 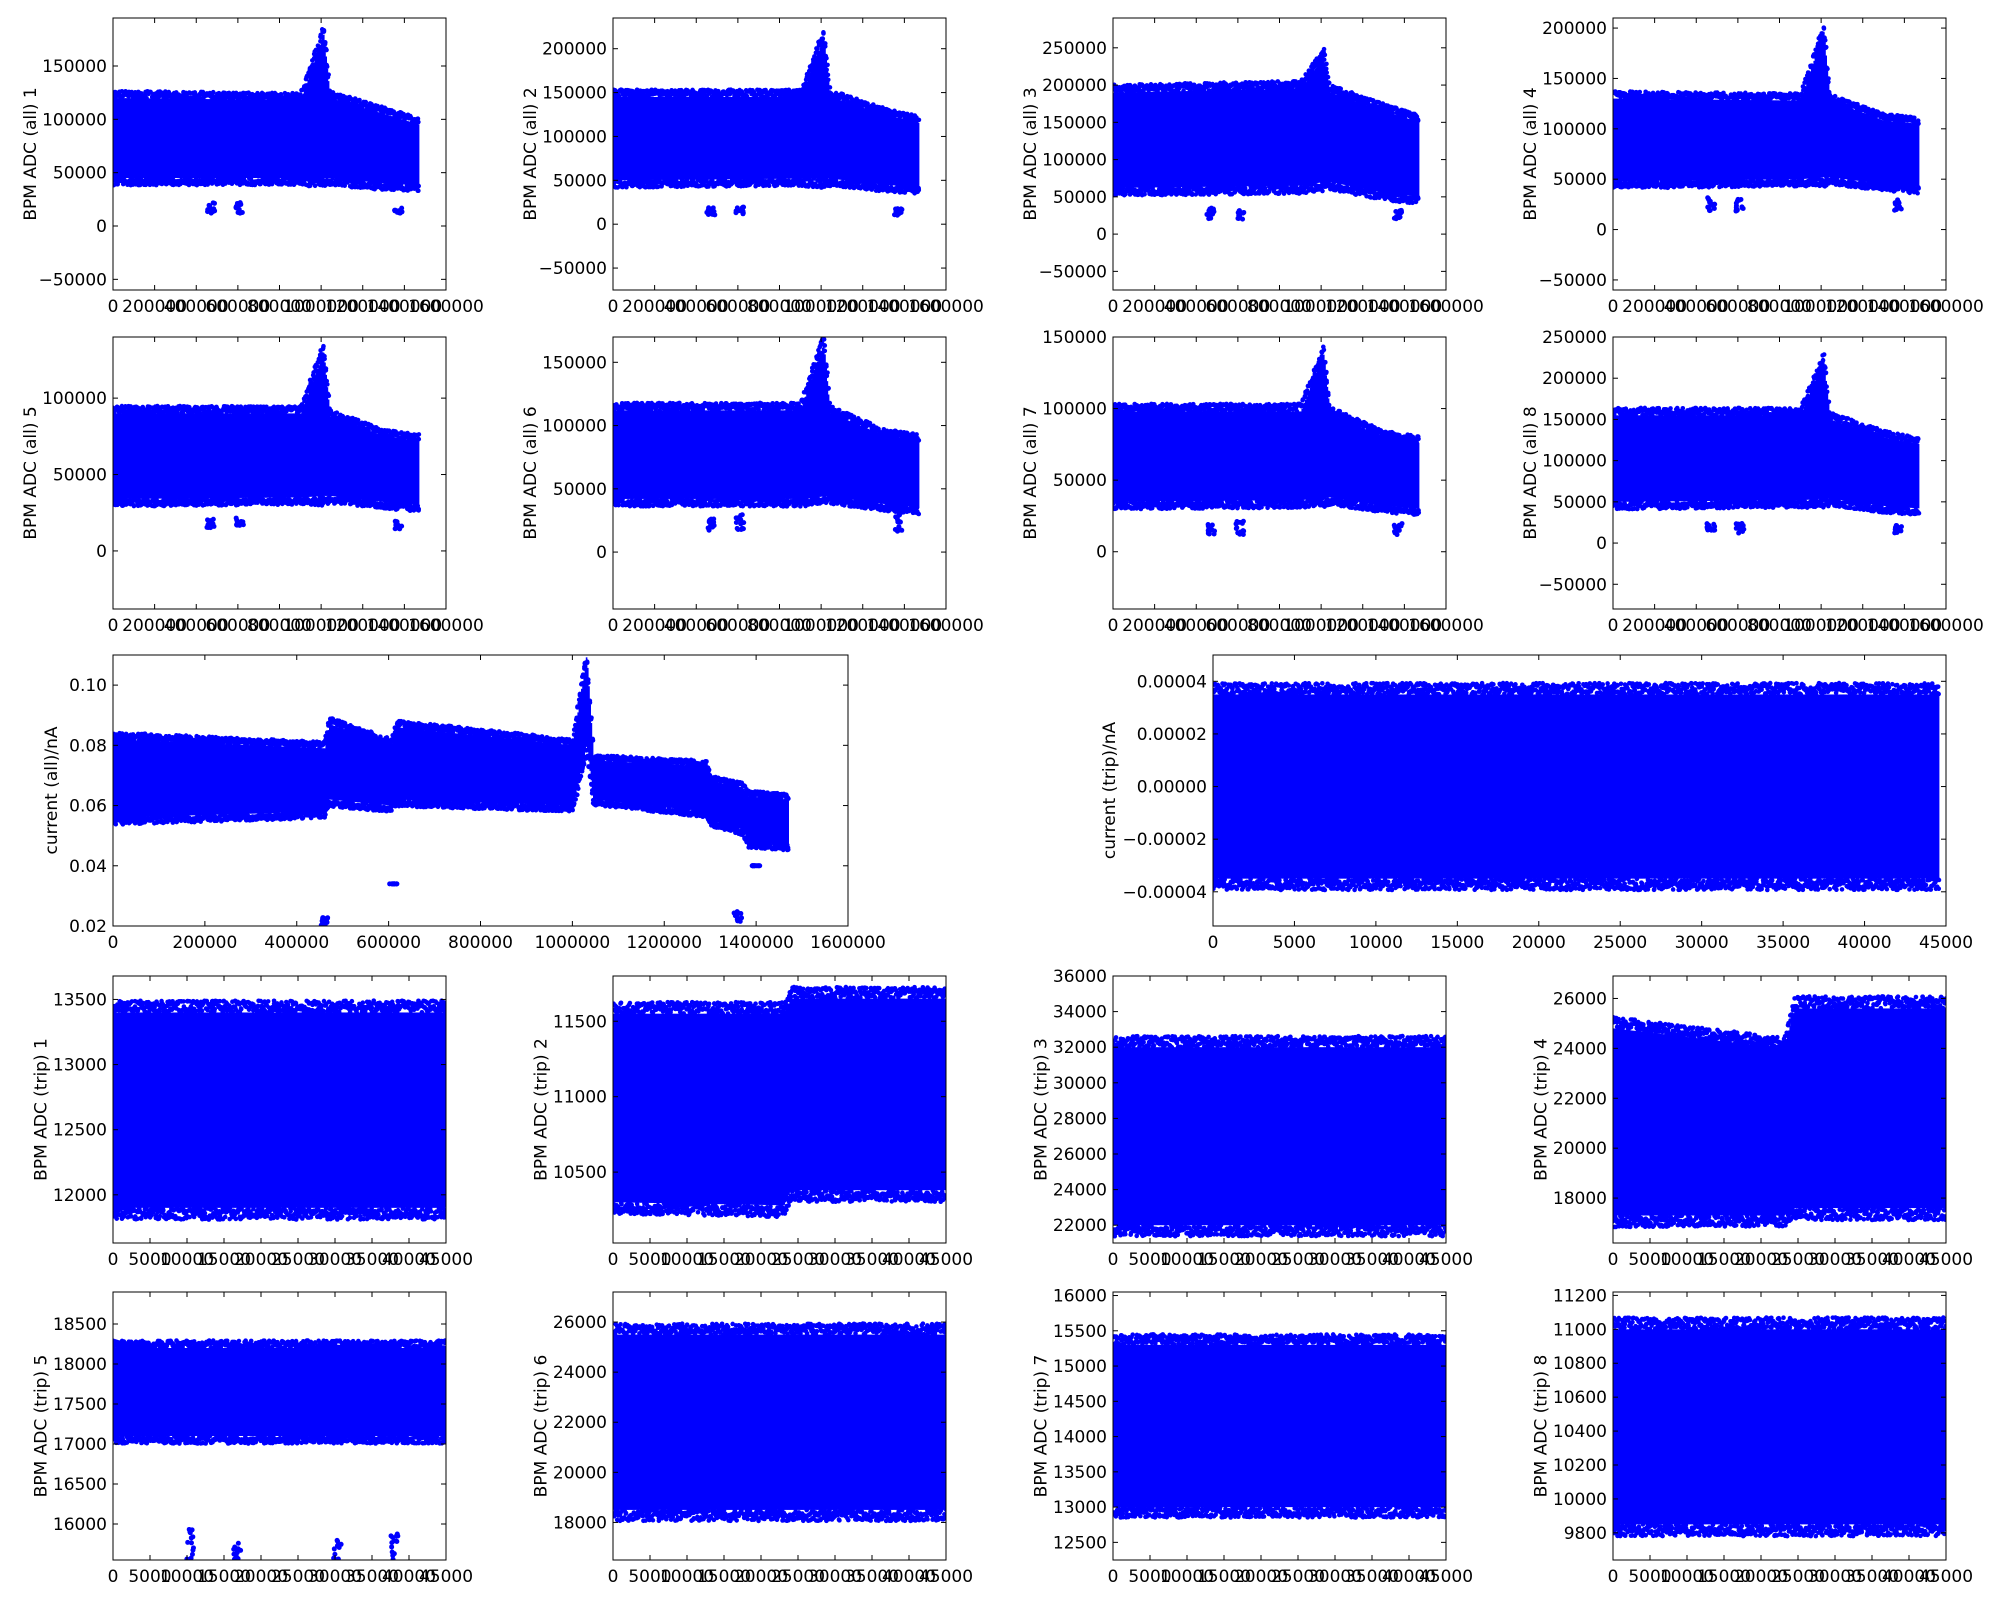 What do you see at coordinates (74, 120) in the screenshot?
I see `y-tick-label: 100000` at bounding box center [74, 120].